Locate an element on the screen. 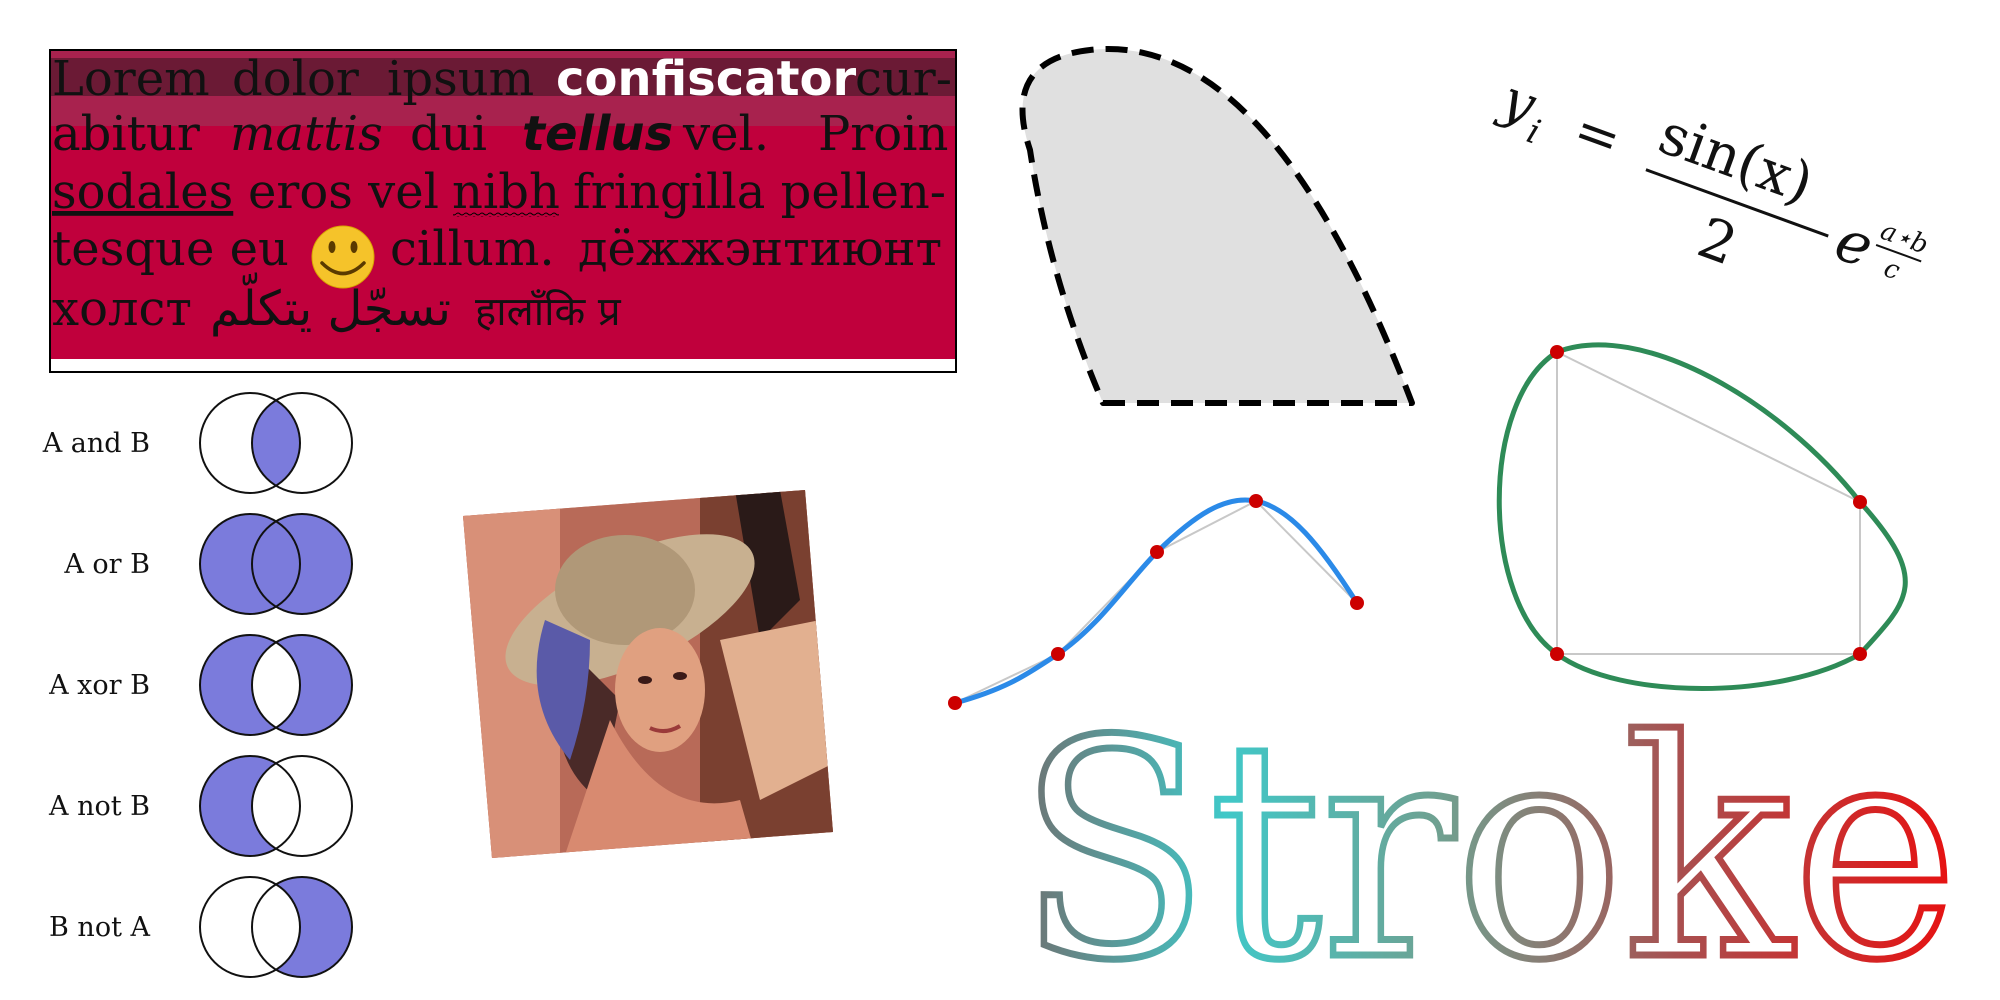  formula: y i = sin(x) 2 e a⋆b c is located at coordinates (1712, 176).